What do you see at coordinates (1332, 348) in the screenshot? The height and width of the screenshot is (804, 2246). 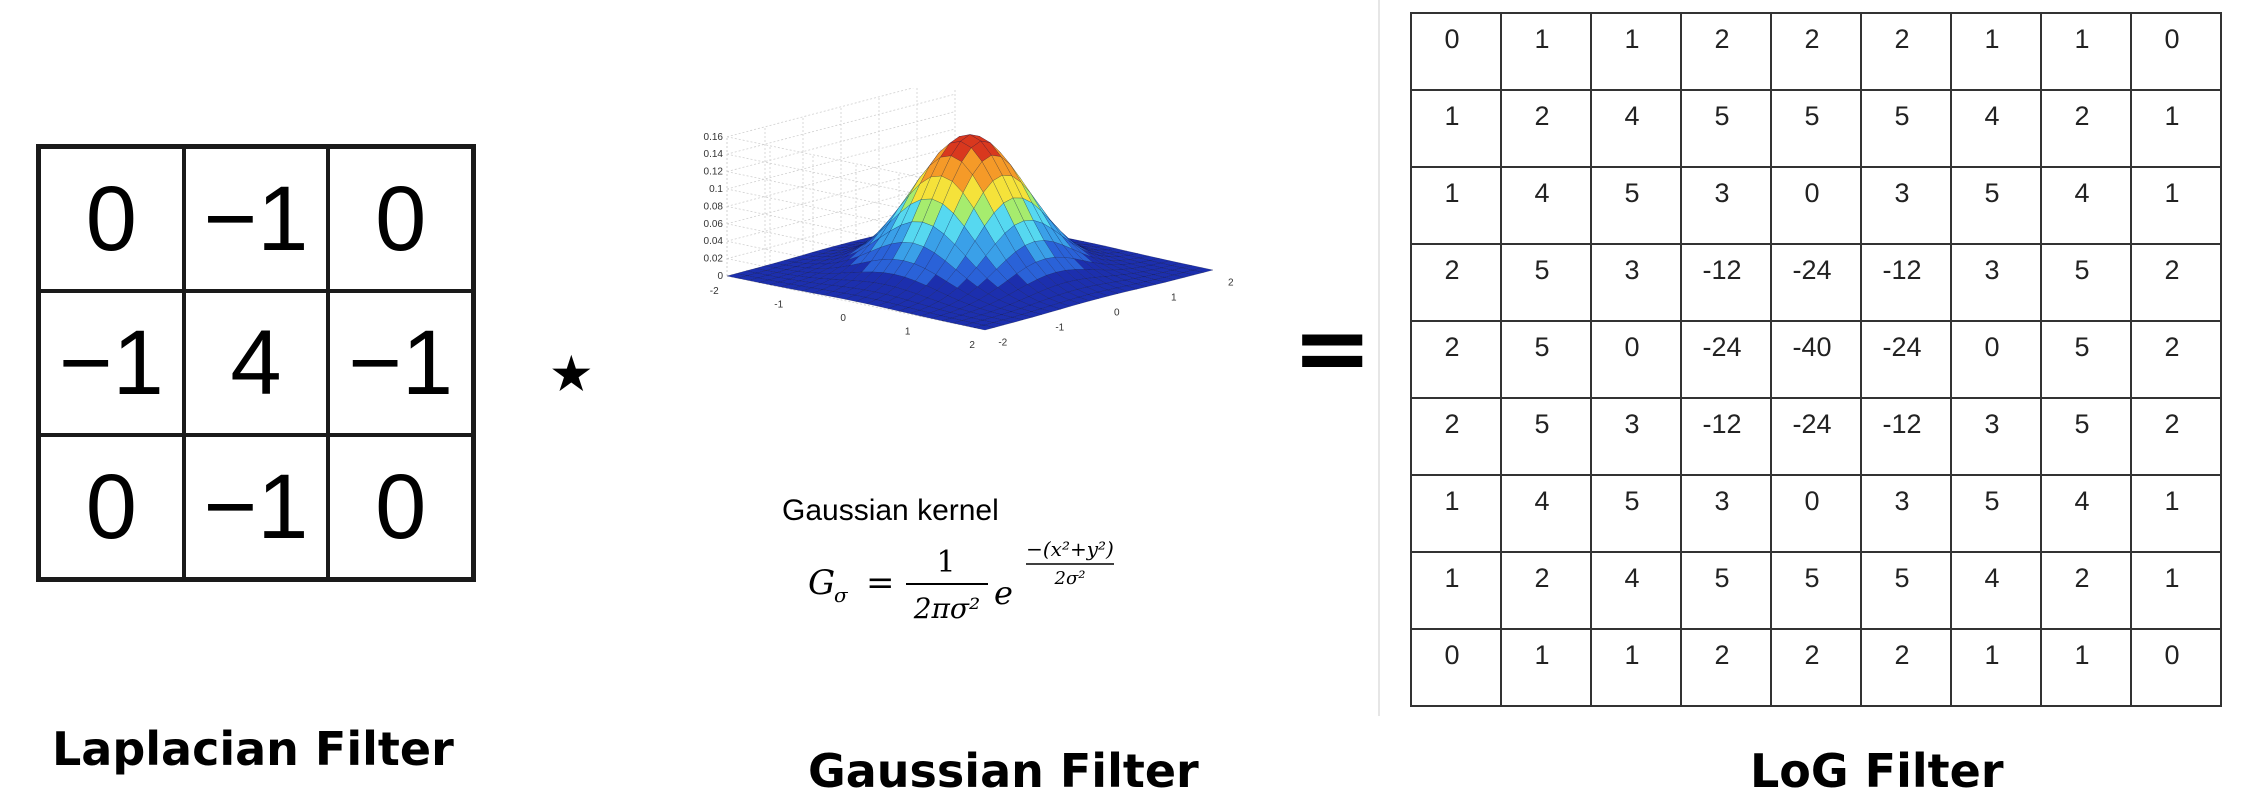 I see `equals-operator: =` at bounding box center [1332, 348].